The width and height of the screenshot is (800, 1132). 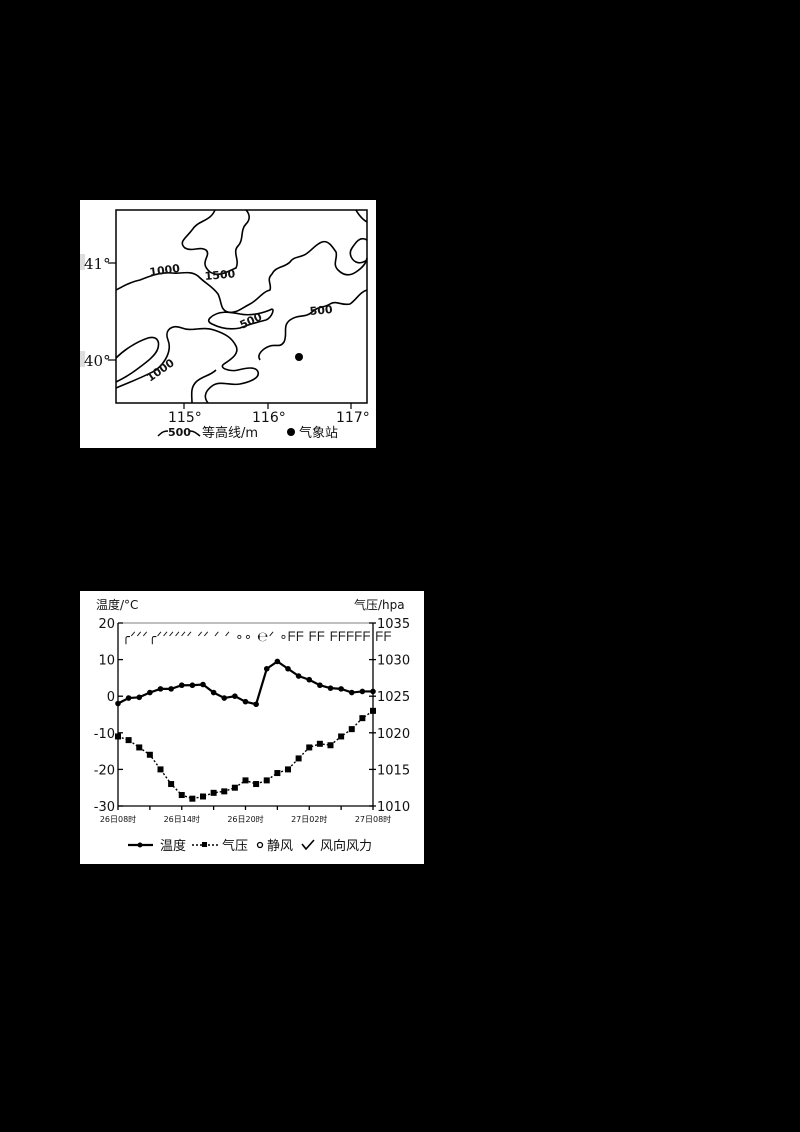 What do you see at coordinates (111, 697) in the screenshot?
I see `left-tick-label: 0` at bounding box center [111, 697].